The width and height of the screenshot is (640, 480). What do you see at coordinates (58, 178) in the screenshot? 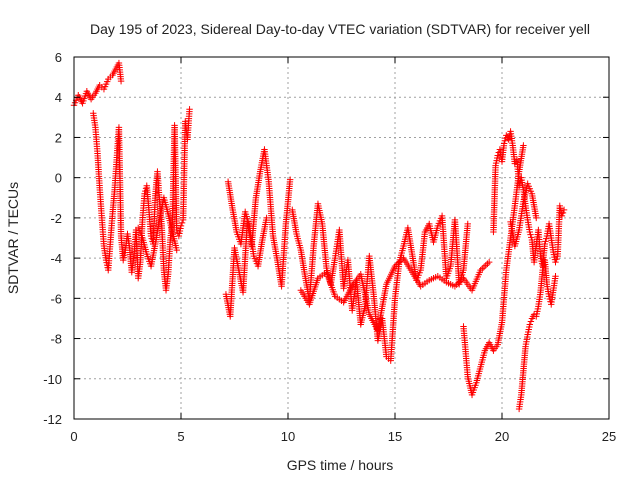
I see `y-tick-label: 0` at bounding box center [58, 178].